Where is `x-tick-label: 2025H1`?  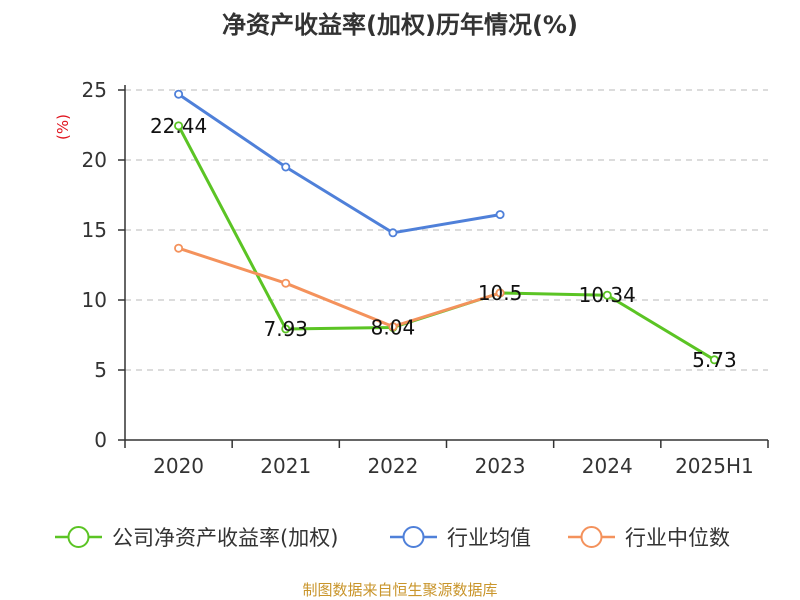
x-tick-label: 2025H1 is located at coordinates (714, 466).